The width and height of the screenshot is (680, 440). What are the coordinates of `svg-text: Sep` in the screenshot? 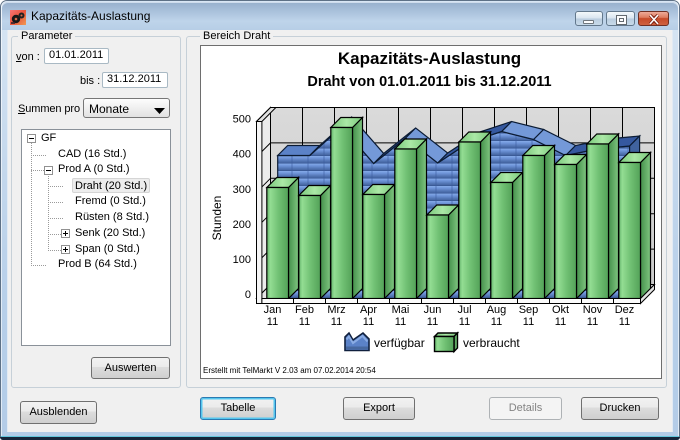 It's located at (529, 310).